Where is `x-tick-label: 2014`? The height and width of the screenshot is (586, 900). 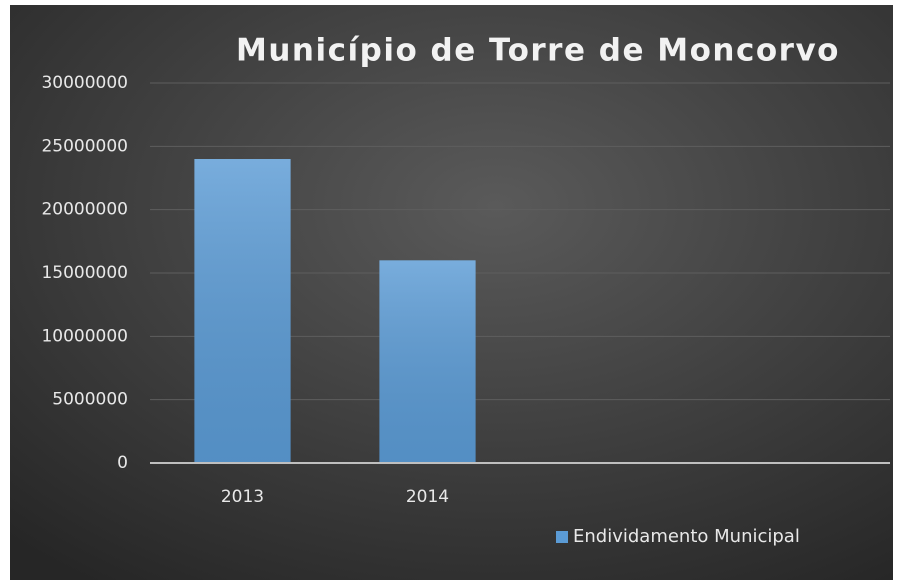
x-tick-label: 2014 is located at coordinates (427, 497).